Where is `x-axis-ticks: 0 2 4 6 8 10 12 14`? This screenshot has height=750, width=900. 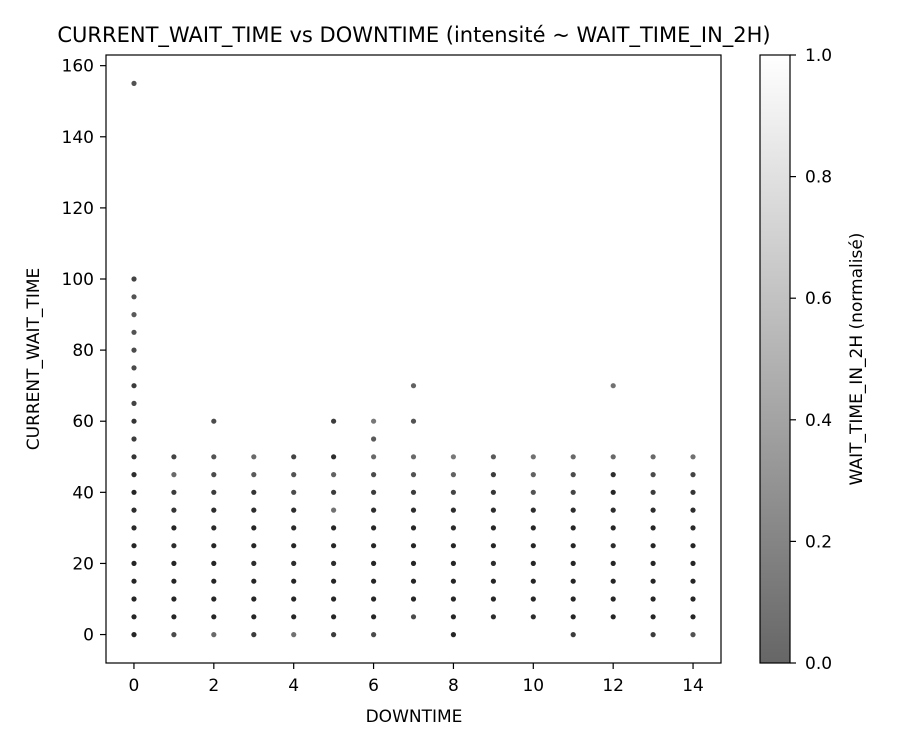
x-axis-ticks: 0 2 4 6 8 10 12 14 is located at coordinates (416, 679).